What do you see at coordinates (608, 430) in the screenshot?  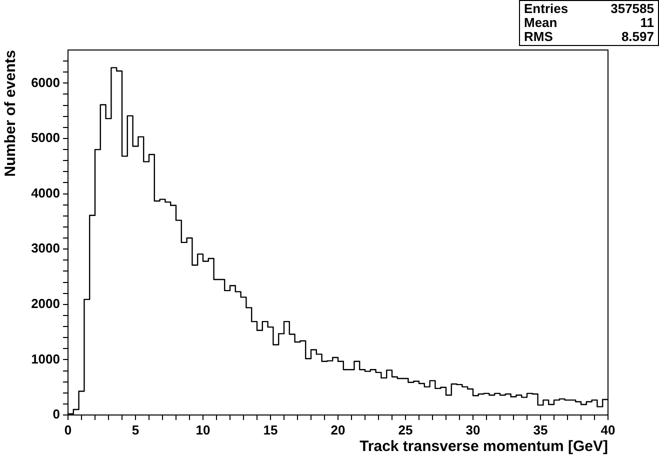 I see `x-tick-label: 40` at bounding box center [608, 430].